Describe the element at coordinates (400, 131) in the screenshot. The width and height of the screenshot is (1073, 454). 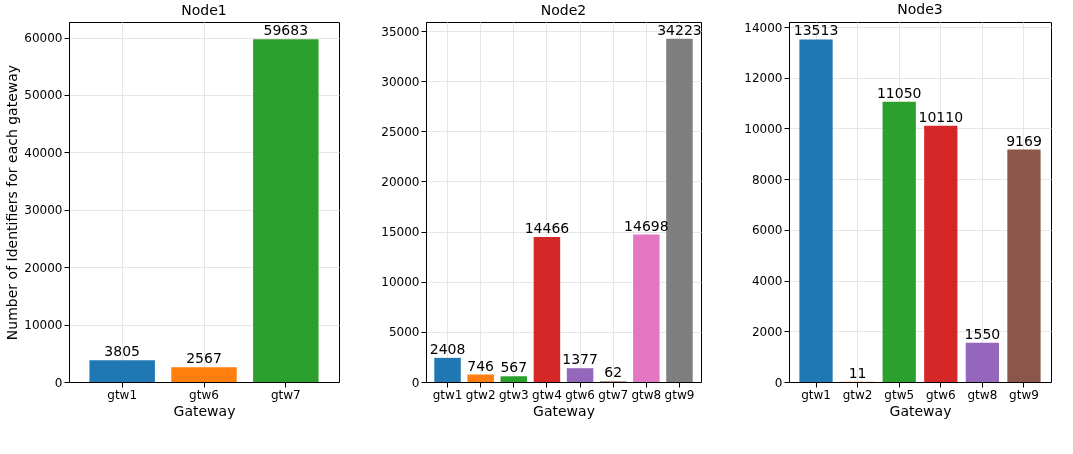
I see `y-tick-label: 25000` at that location.